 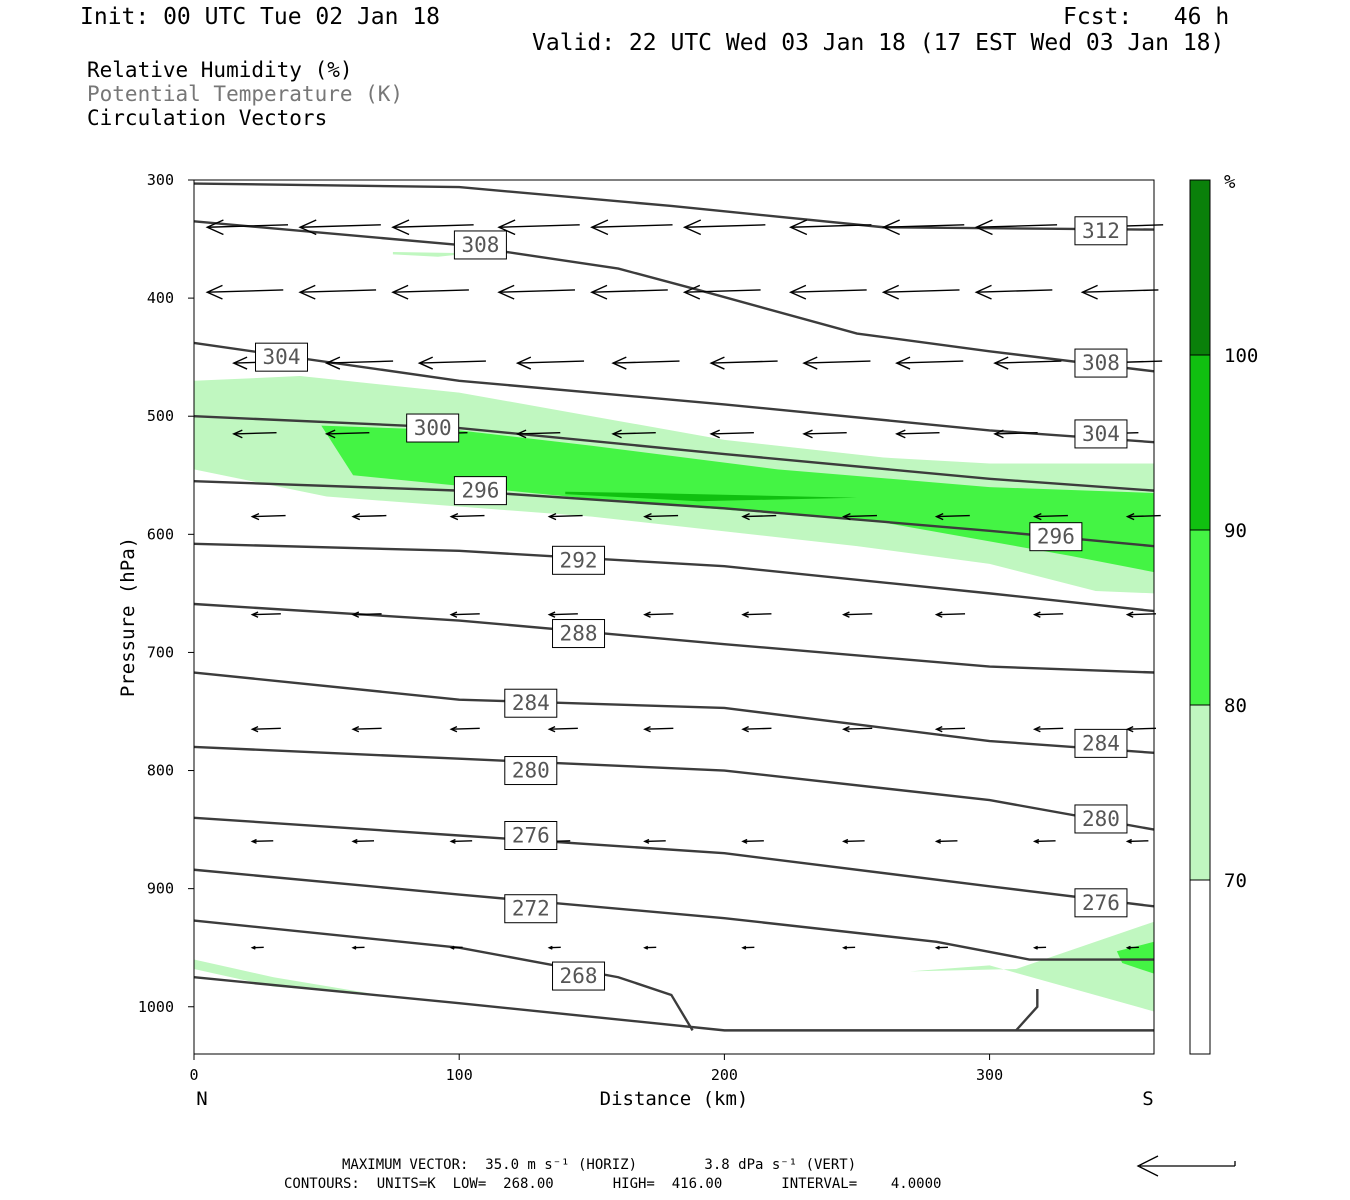 I want to click on contour-label-text: 276, so click(x=531, y=836).